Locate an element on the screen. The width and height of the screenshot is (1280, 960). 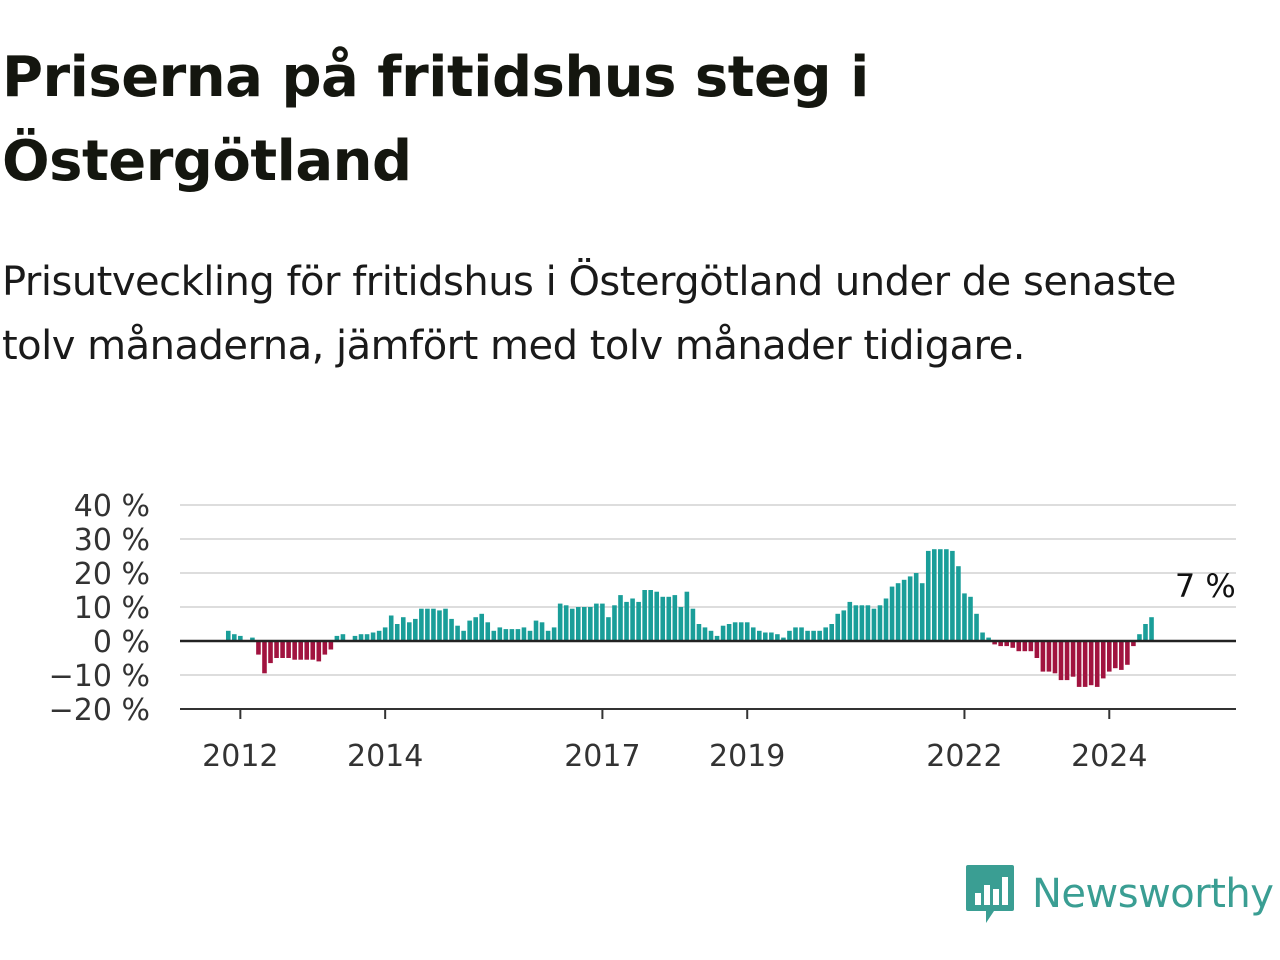
x-tick-label: 2024 is located at coordinates (1109, 756).